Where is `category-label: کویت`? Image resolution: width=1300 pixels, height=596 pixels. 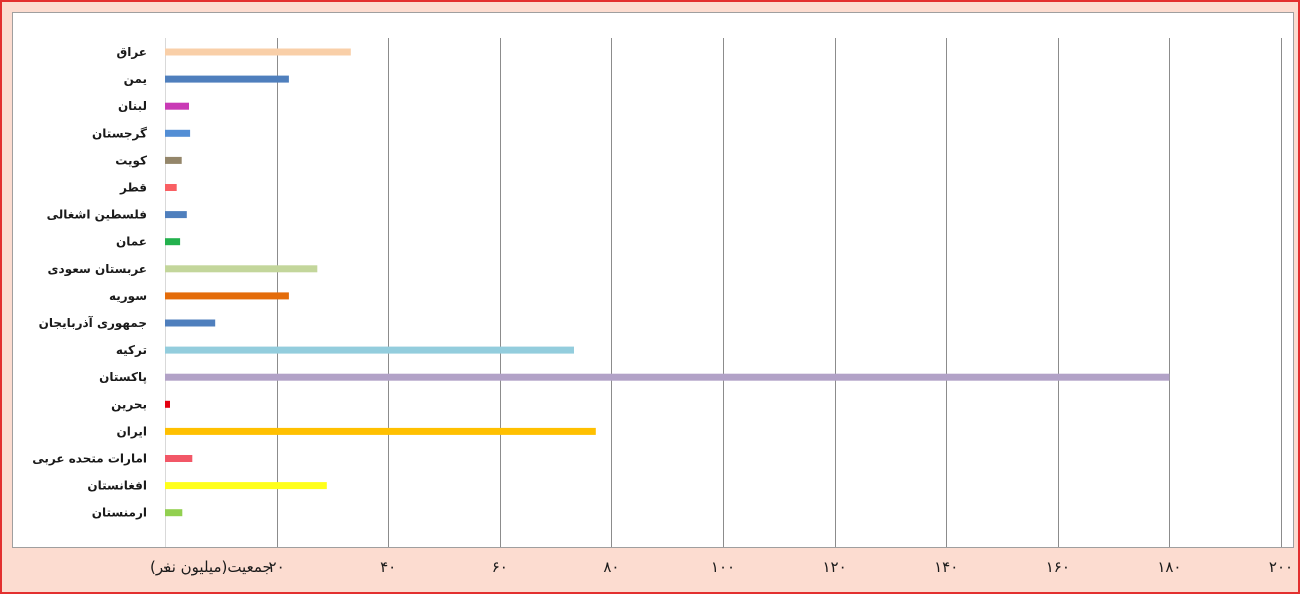 category-label: کویت is located at coordinates (131, 160).